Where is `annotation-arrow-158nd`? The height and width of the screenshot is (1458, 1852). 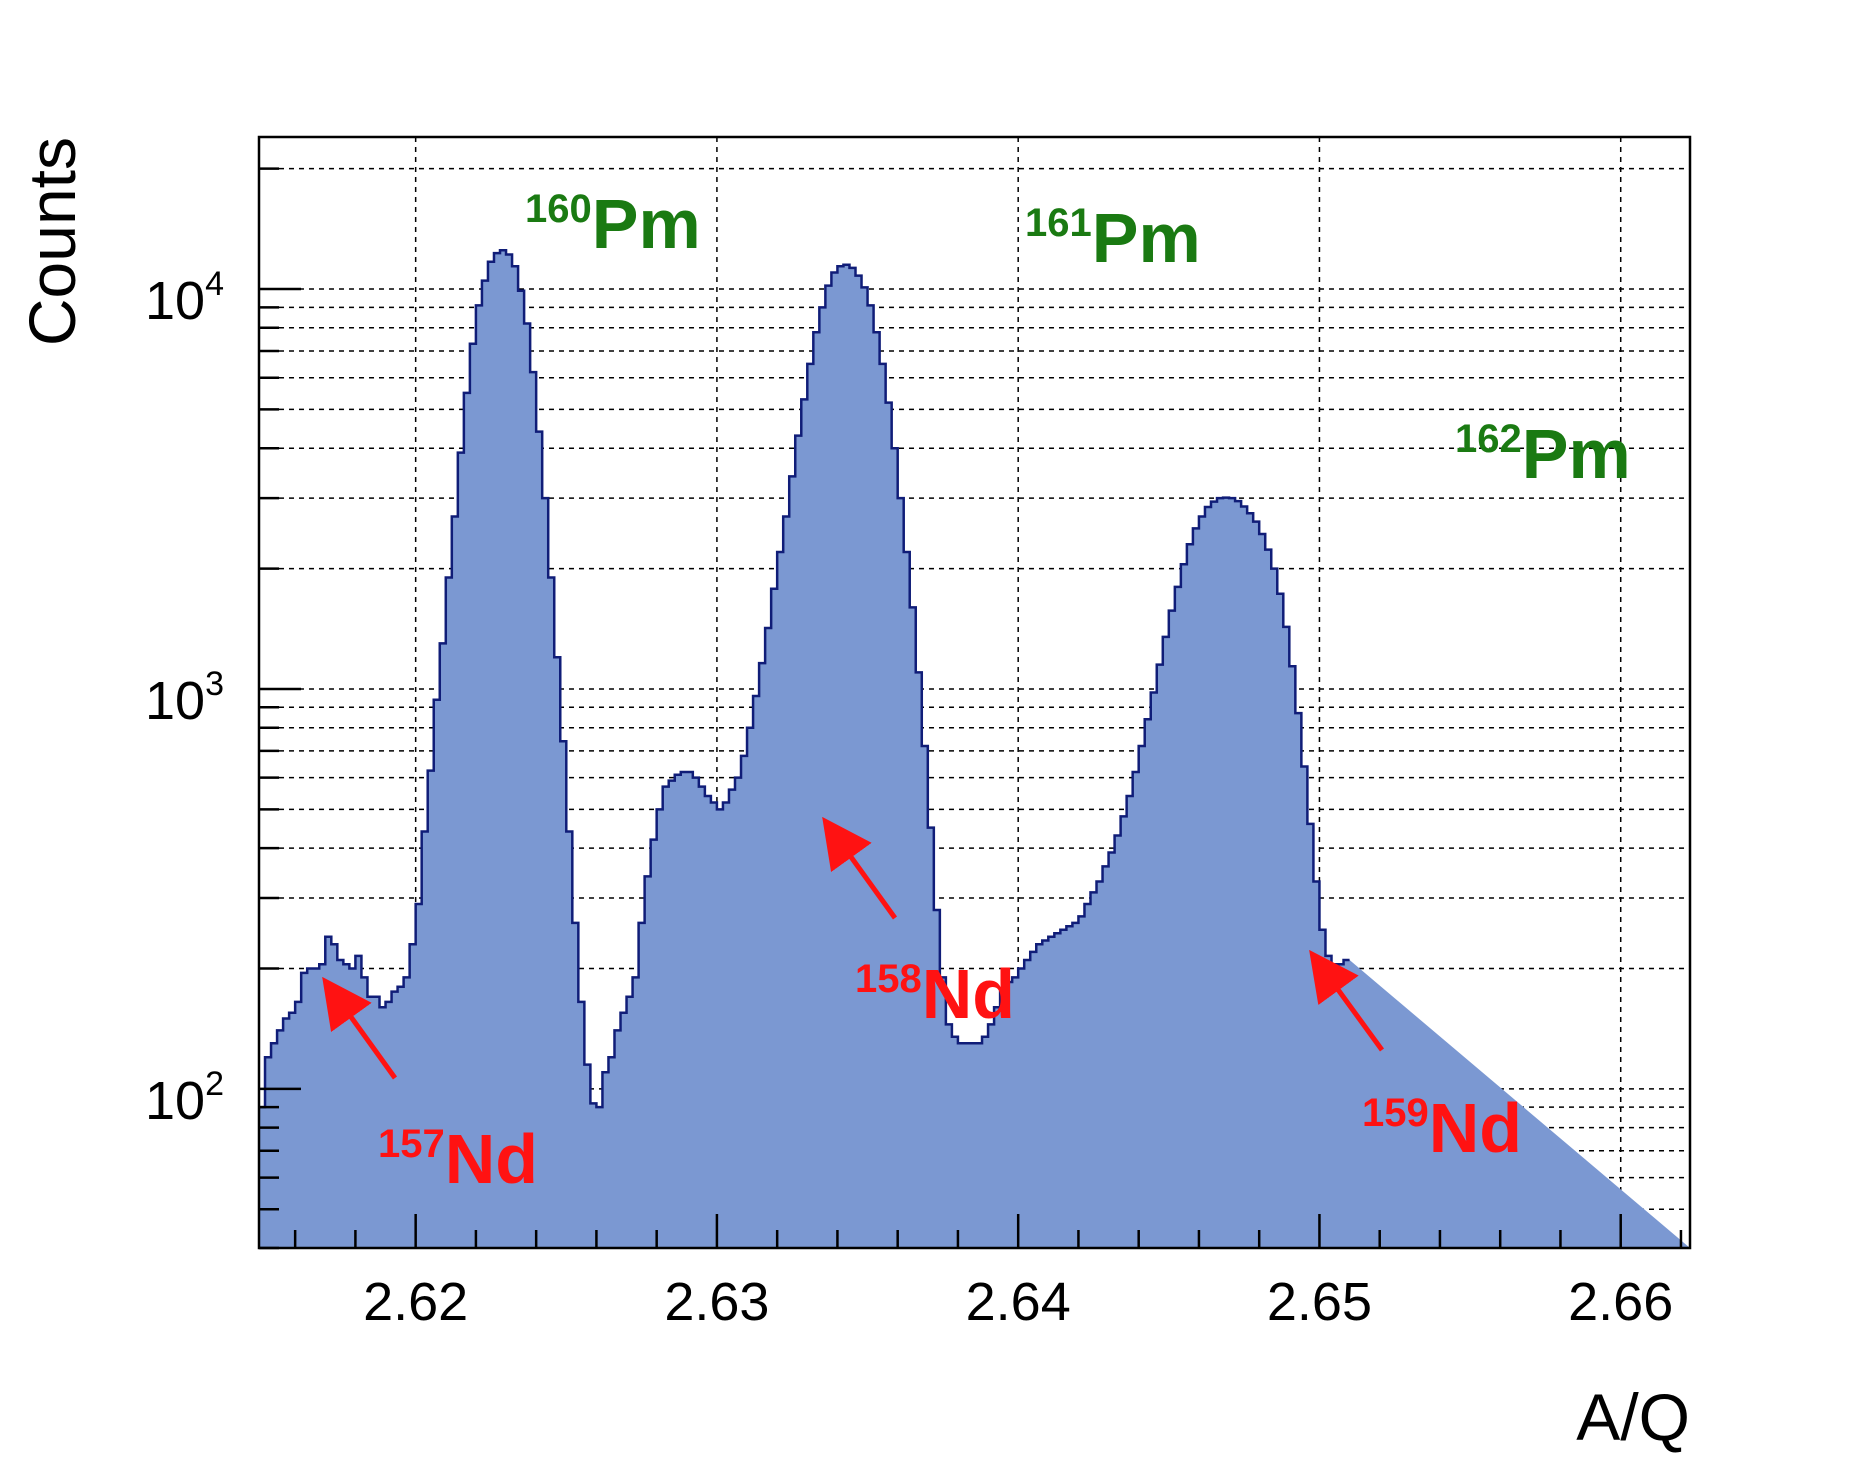
annotation-arrow-158nd is located at coordinates (860, 868).